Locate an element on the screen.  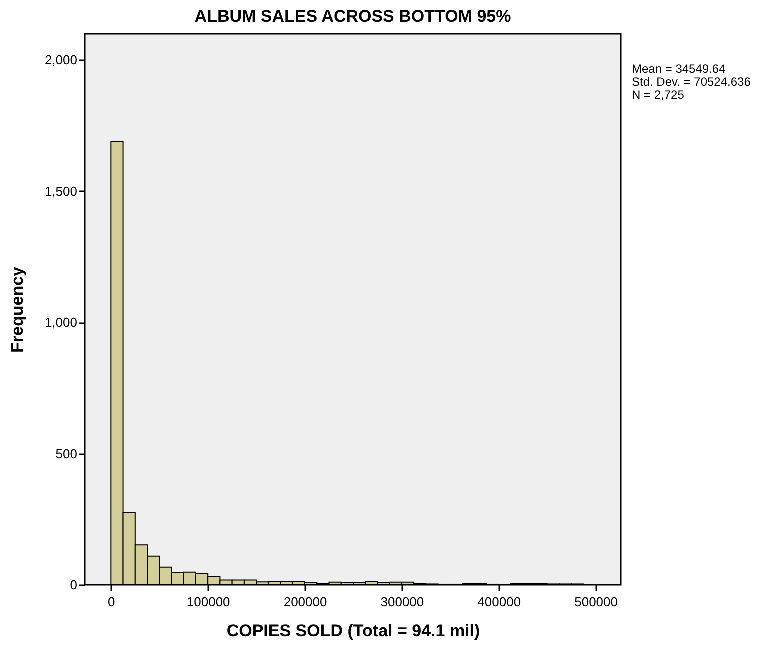
x-tick-label: 100000 is located at coordinates (208, 602).